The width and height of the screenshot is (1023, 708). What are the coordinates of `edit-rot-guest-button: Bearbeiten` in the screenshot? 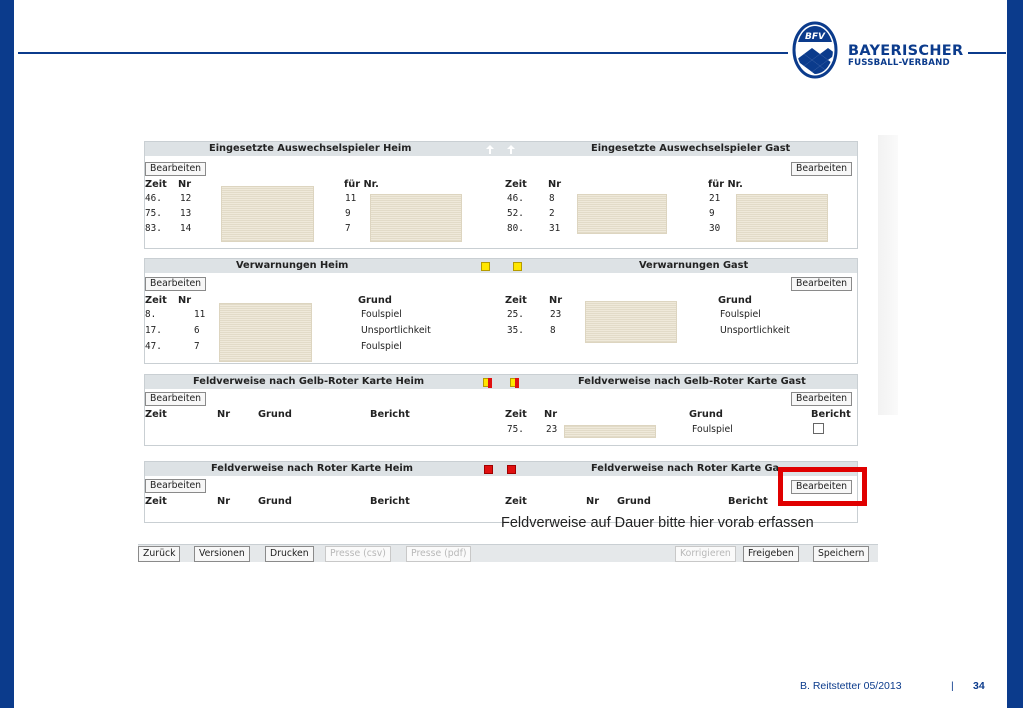 It's located at (822, 487).